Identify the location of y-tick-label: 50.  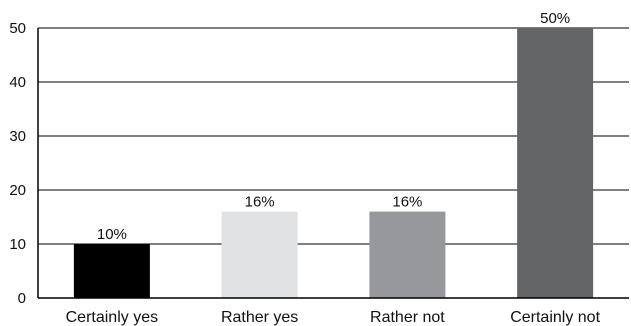
(17, 28).